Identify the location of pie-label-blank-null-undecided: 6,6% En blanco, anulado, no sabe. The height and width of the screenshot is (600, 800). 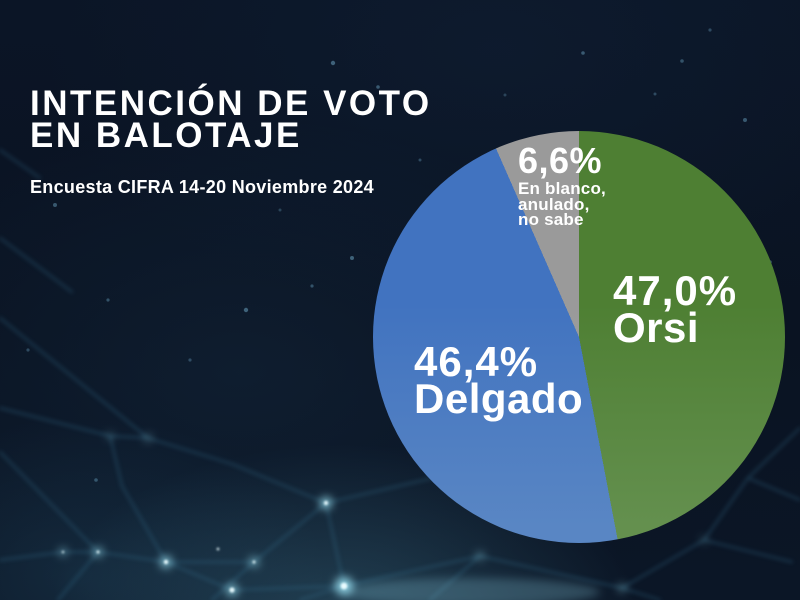
(562, 184).